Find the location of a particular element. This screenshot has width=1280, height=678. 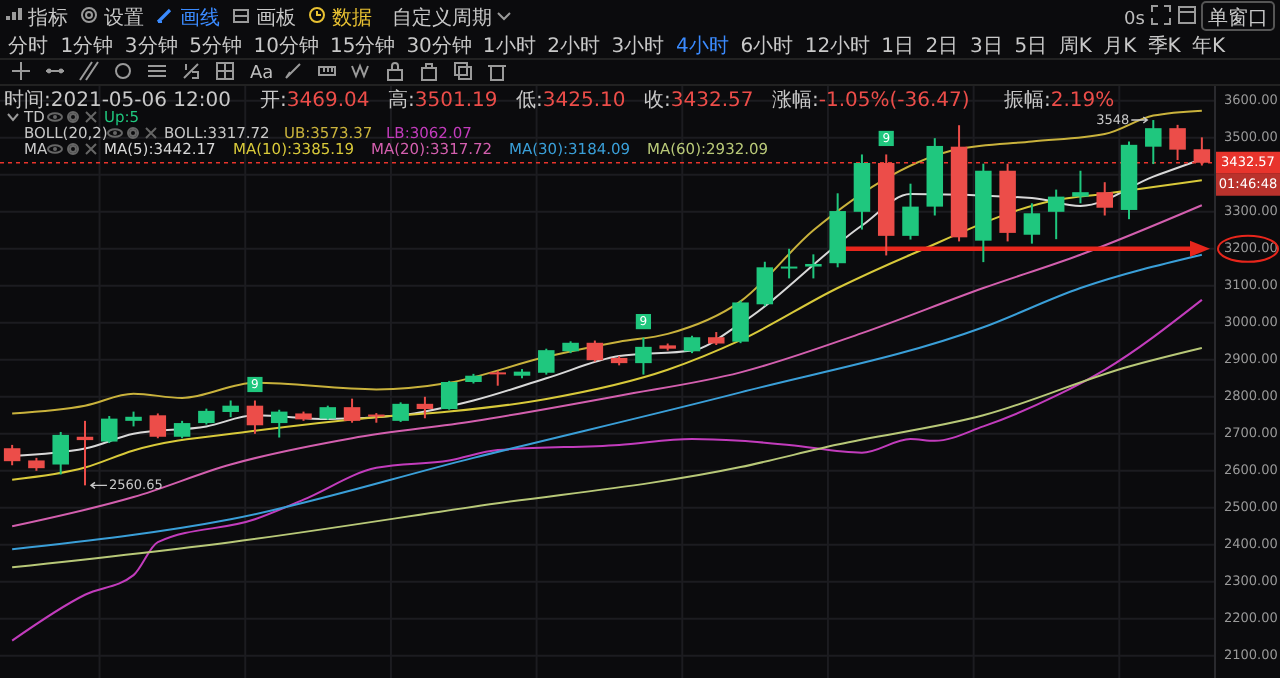

text: 10分钟 is located at coordinates (286, 46).